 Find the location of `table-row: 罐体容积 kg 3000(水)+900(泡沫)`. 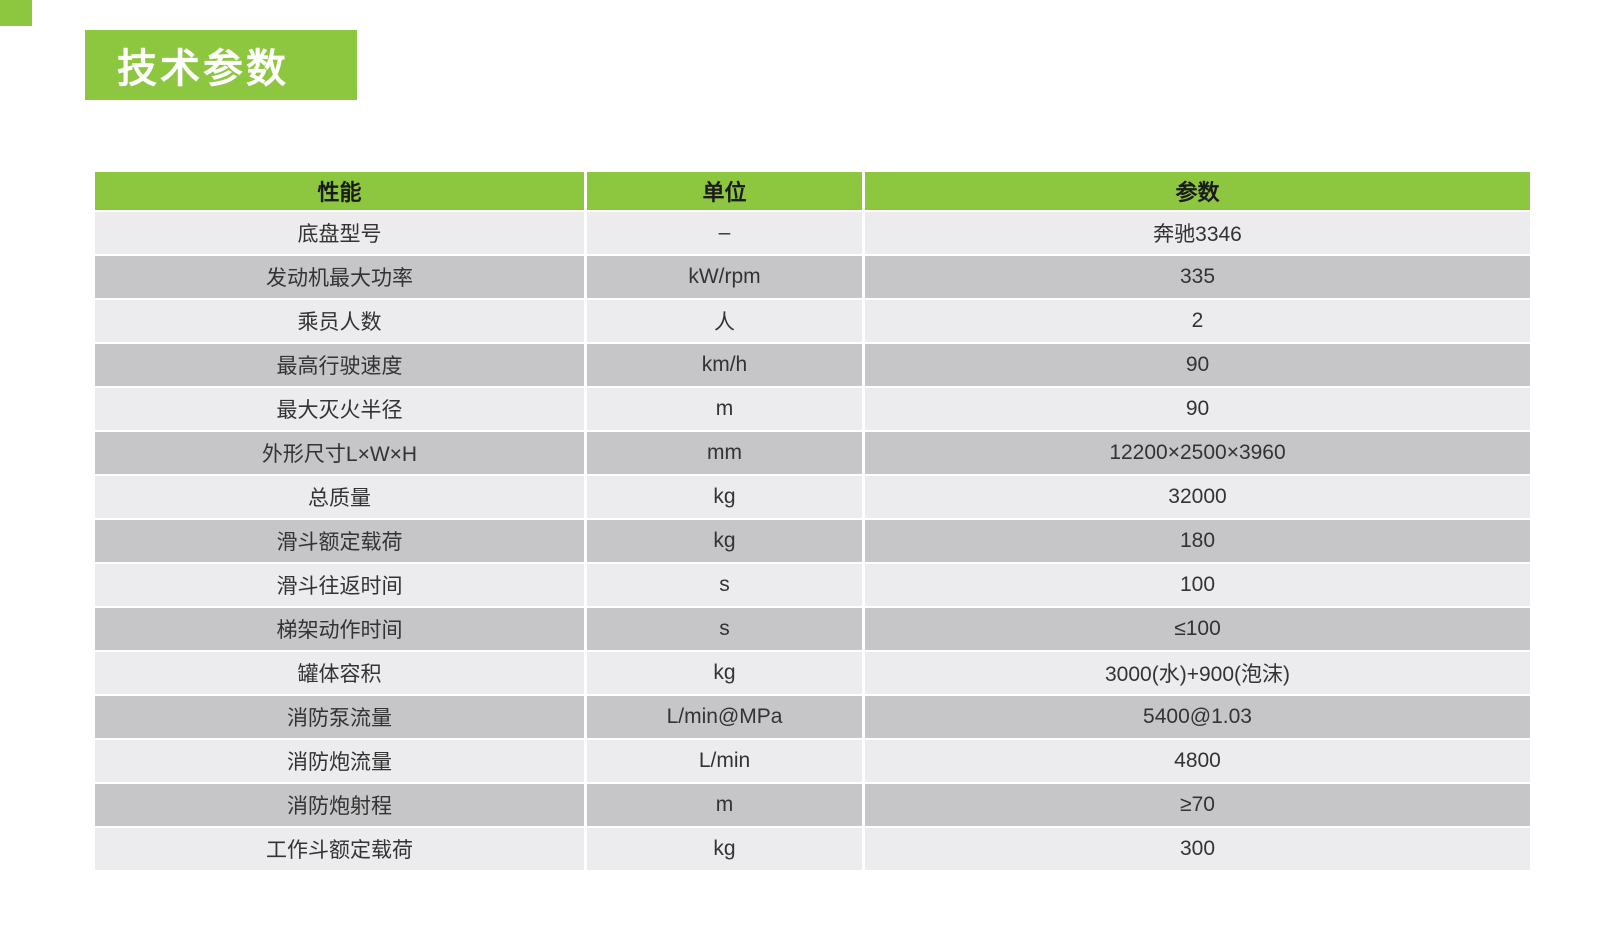

table-row: 罐体容积 kg 3000(水)+900(泡沫) is located at coordinates (812, 673).